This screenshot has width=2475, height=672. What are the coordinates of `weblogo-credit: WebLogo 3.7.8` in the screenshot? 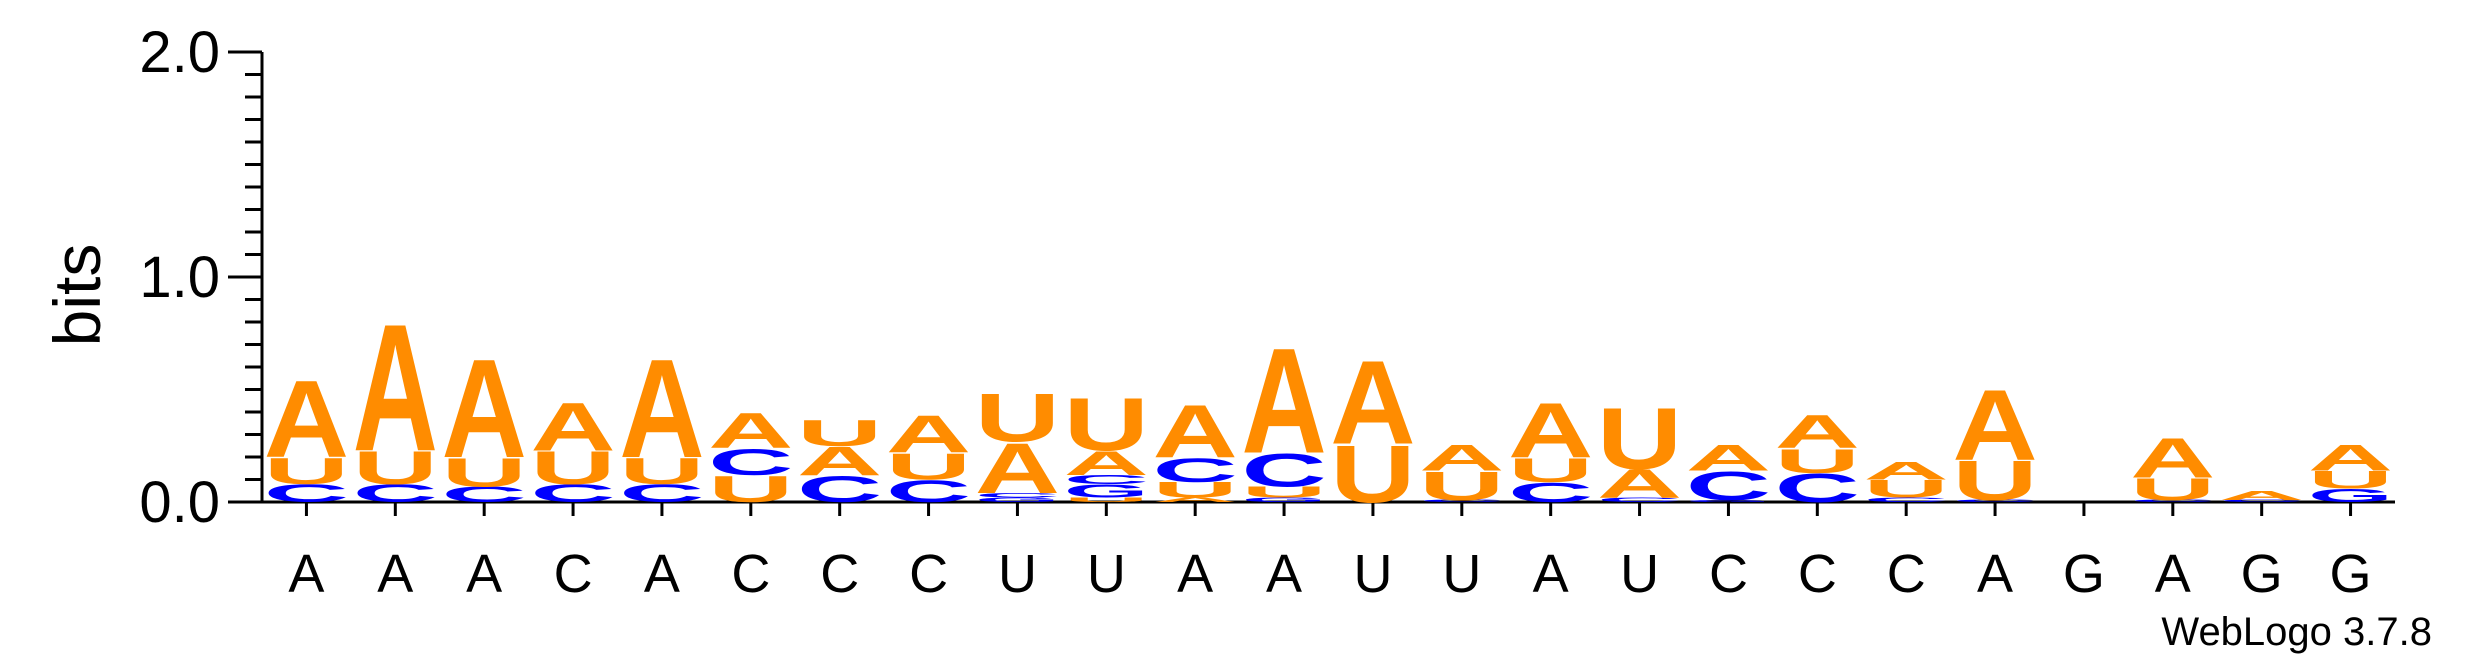 It's located at (2296, 632).